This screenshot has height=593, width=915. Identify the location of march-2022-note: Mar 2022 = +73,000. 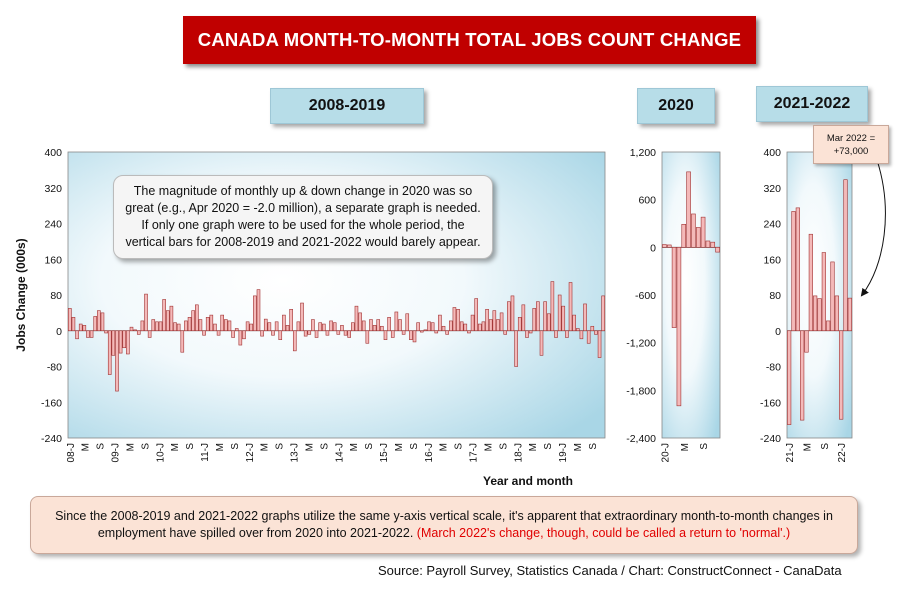
(851, 144).